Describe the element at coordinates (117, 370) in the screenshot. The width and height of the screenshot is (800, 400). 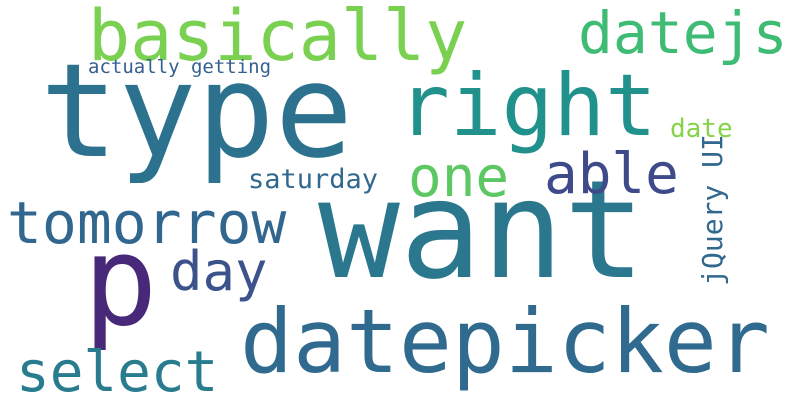
I see `word-select: select` at that location.